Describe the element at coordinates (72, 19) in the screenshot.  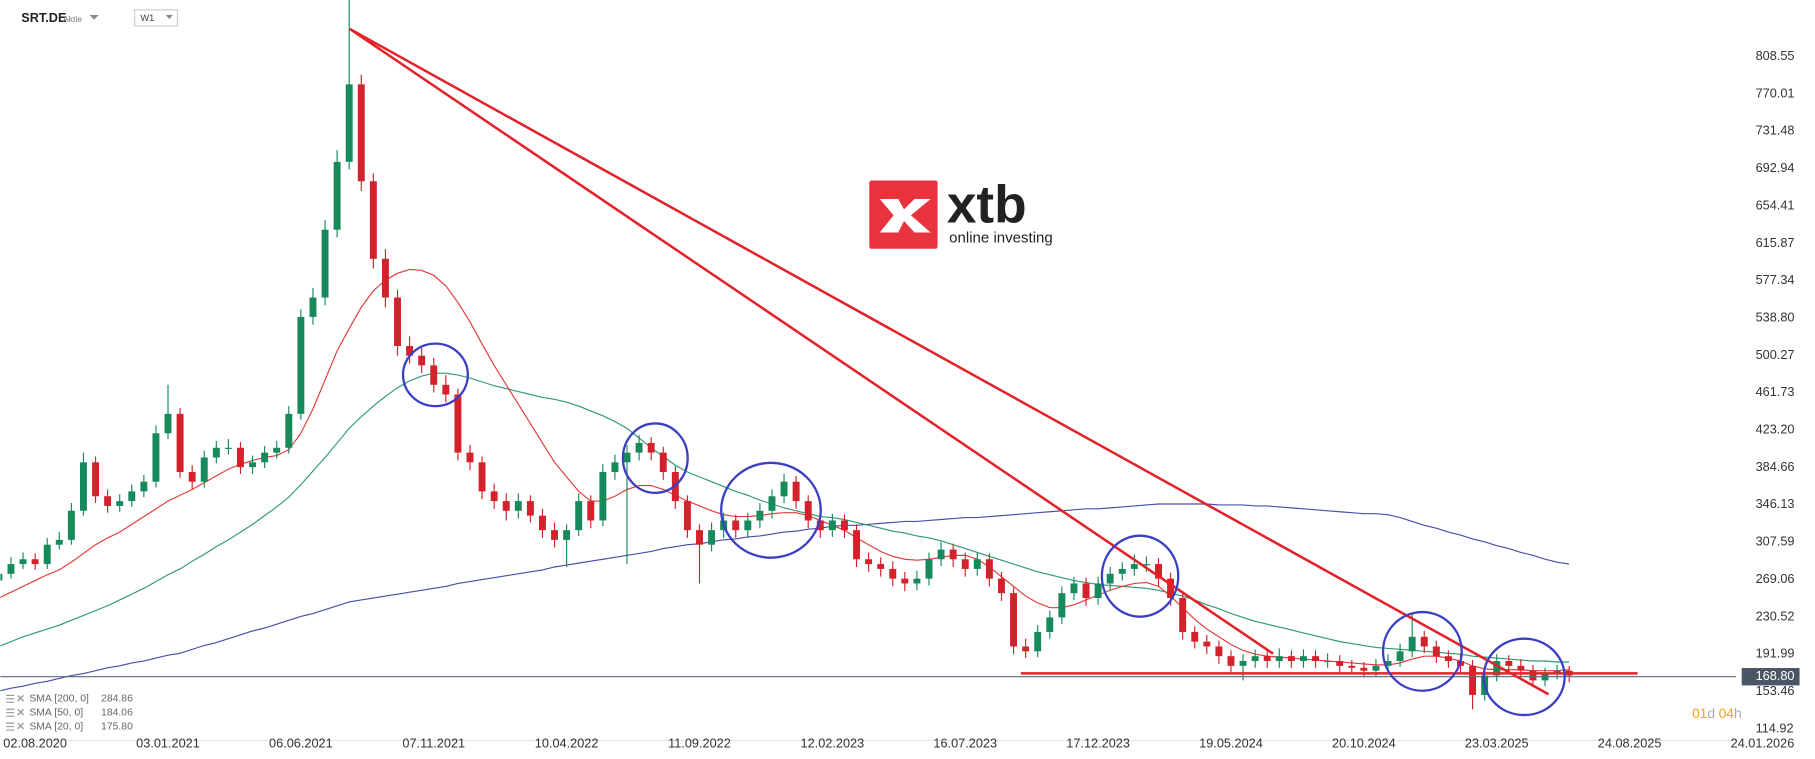
I see `instrument-kind: Aktie` at that location.